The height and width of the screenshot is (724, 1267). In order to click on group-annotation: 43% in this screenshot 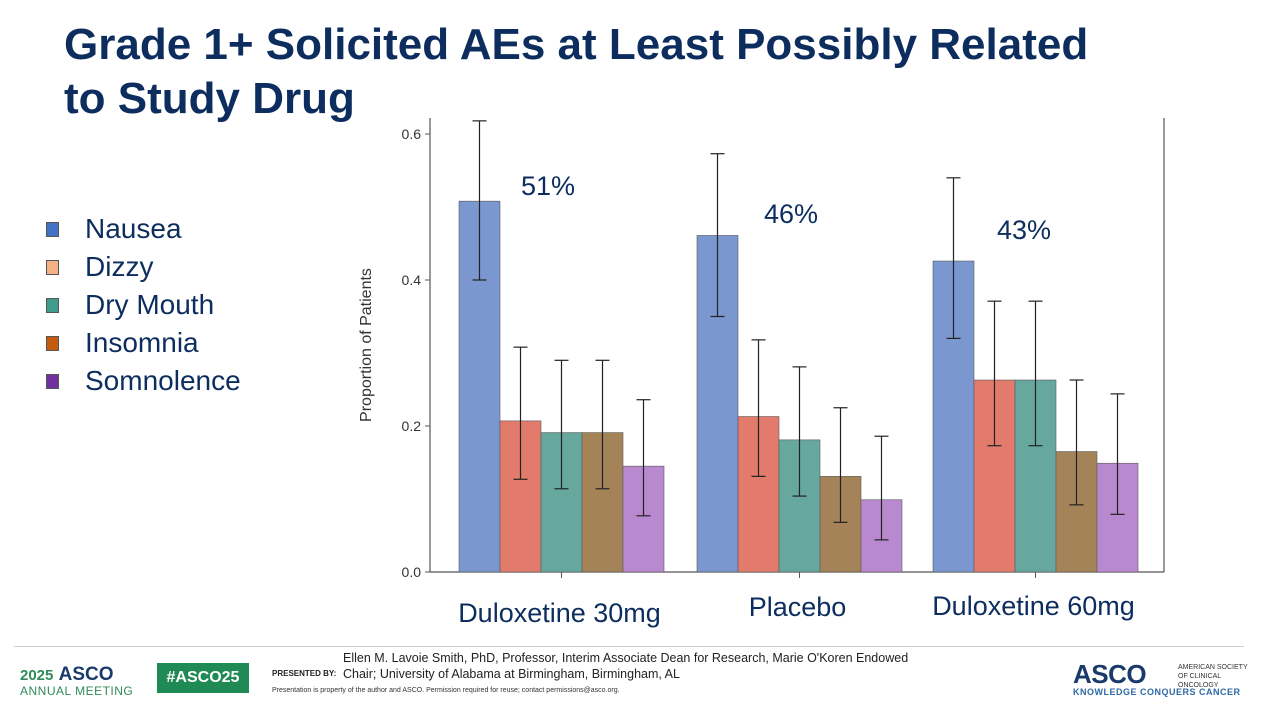, I will do `click(1024, 230)`.